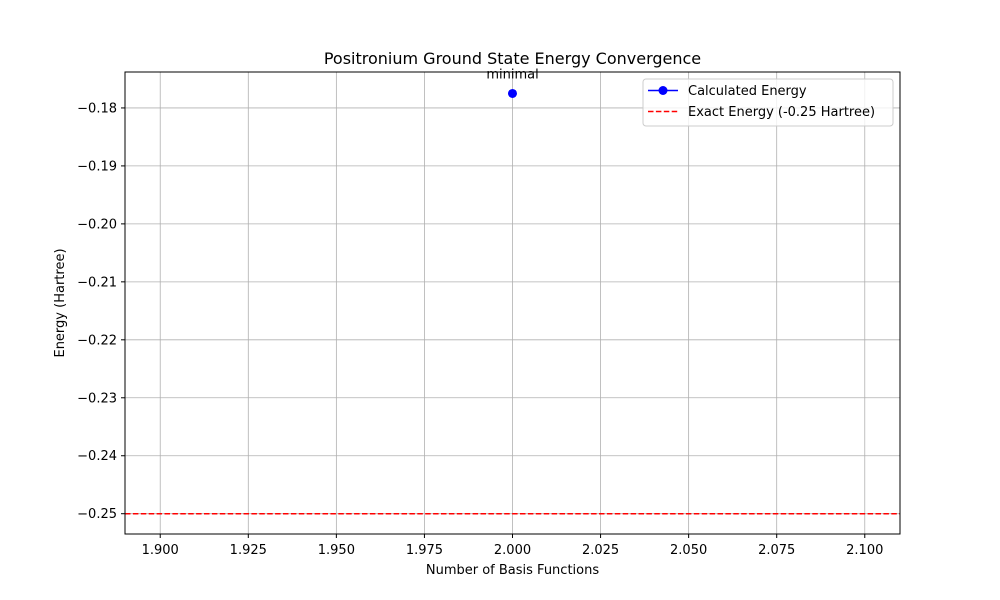  I want to click on calculated-energy-point, so click(512, 93).